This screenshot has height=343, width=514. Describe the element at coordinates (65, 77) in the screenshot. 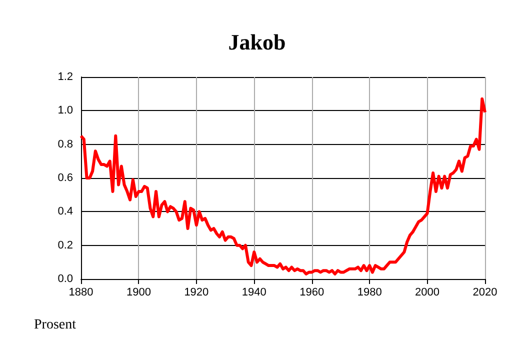

I see `y-tick-label: 1.2` at that location.